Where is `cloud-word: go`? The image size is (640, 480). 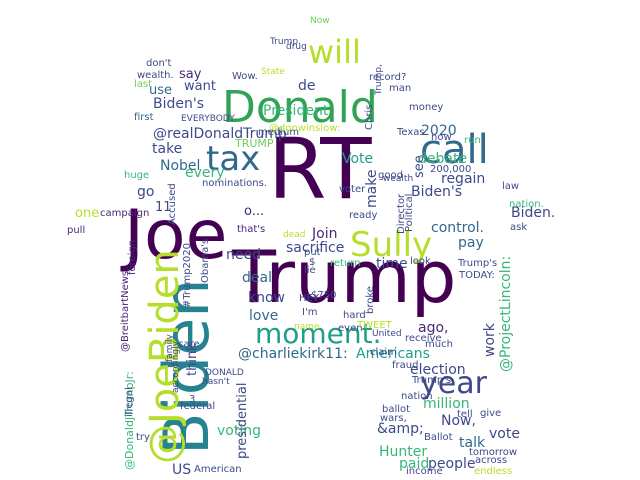 cloud-word: go is located at coordinates (145, 192).